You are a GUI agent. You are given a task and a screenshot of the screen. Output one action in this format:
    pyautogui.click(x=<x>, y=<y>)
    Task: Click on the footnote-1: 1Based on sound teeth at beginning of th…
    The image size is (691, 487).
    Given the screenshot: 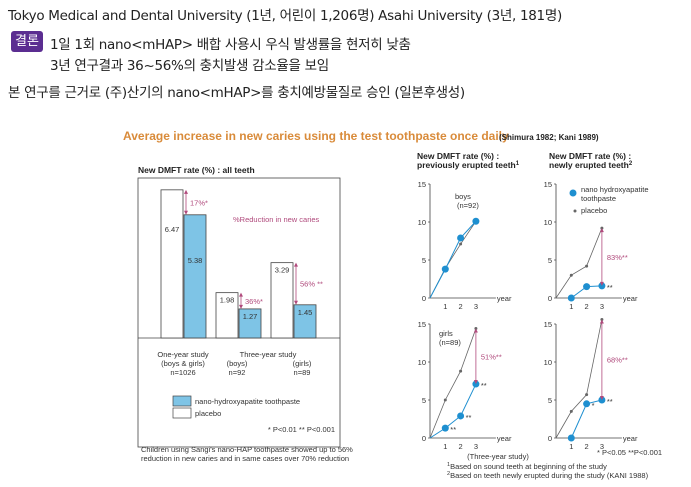 What is the action you would take?
    pyautogui.click(x=527, y=466)
    